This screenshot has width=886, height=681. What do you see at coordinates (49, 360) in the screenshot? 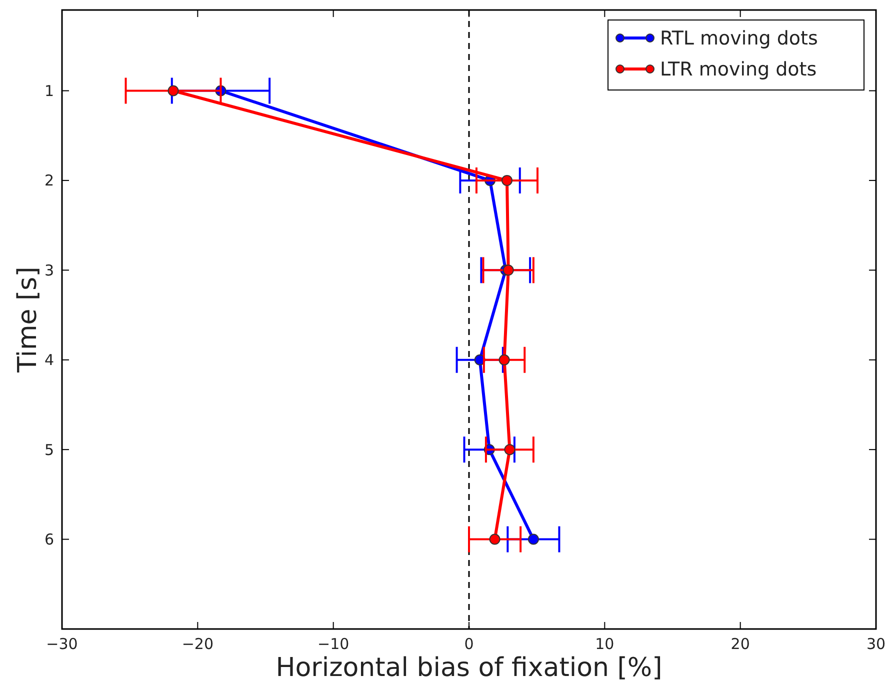
I see `y-tick-label: 4` at bounding box center [49, 360].